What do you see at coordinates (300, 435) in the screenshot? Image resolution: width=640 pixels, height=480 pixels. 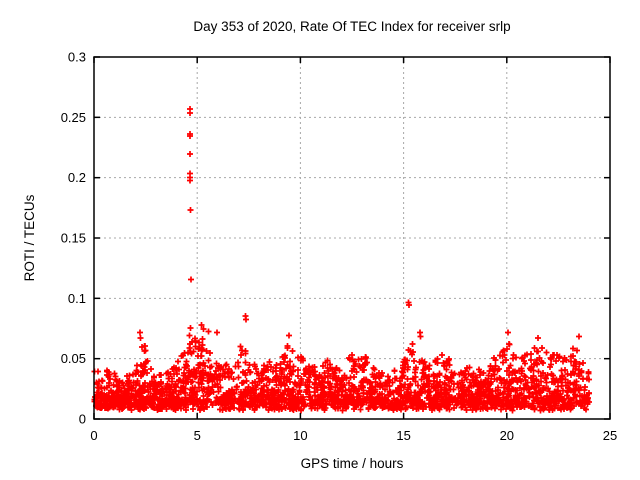 I see `x-tick-label: 10` at bounding box center [300, 435].